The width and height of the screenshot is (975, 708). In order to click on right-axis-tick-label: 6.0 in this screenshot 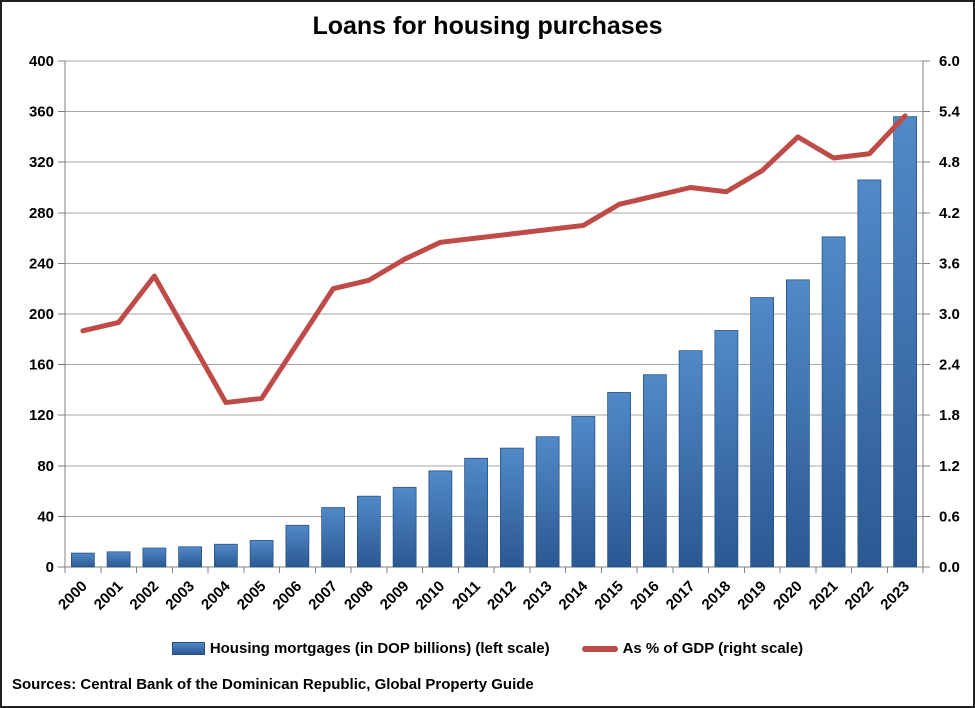, I will do `click(949, 61)`.